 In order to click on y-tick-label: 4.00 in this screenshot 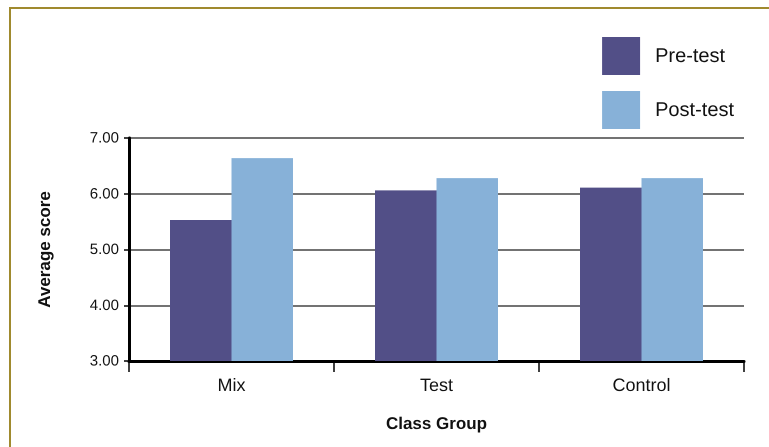, I will do `click(104, 305)`.